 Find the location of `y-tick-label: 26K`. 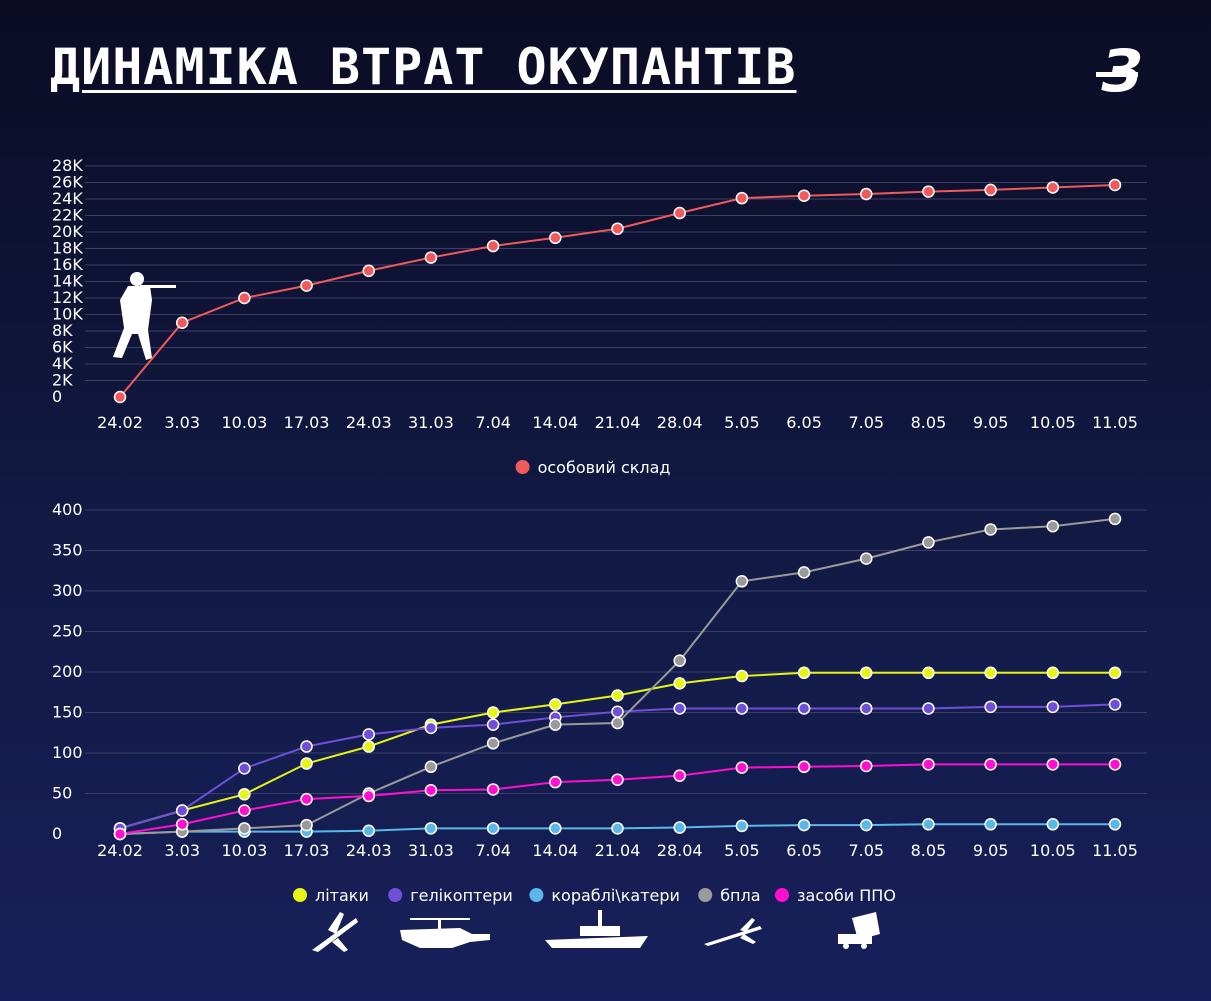

y-tick-label: 26K is located at coordinates (67, 182).